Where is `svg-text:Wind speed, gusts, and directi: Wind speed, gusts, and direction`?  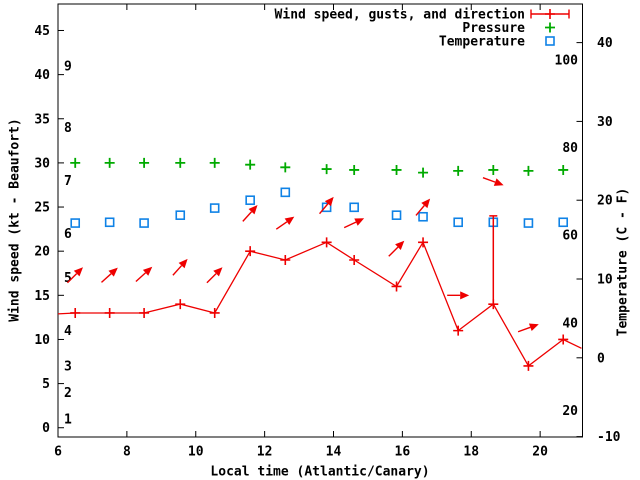 svg-text:Wind speed, gusts, and directi: Wind speed, gusts, and direction is located at coordinates (400, 15).